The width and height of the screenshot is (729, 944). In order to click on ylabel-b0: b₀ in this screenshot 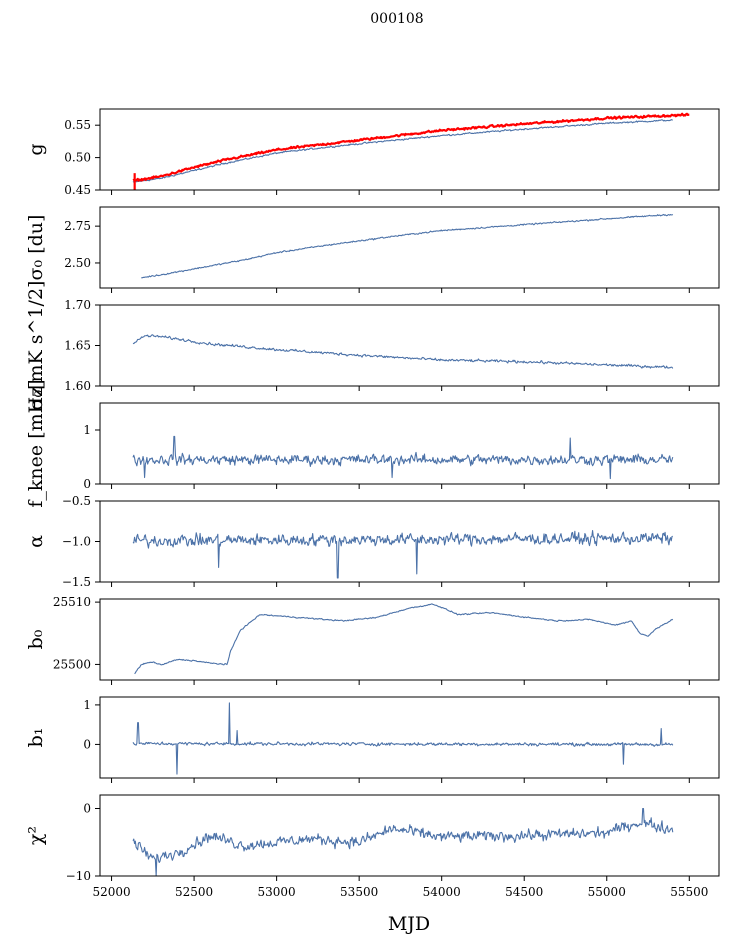, I will do `click(36, 639)`.